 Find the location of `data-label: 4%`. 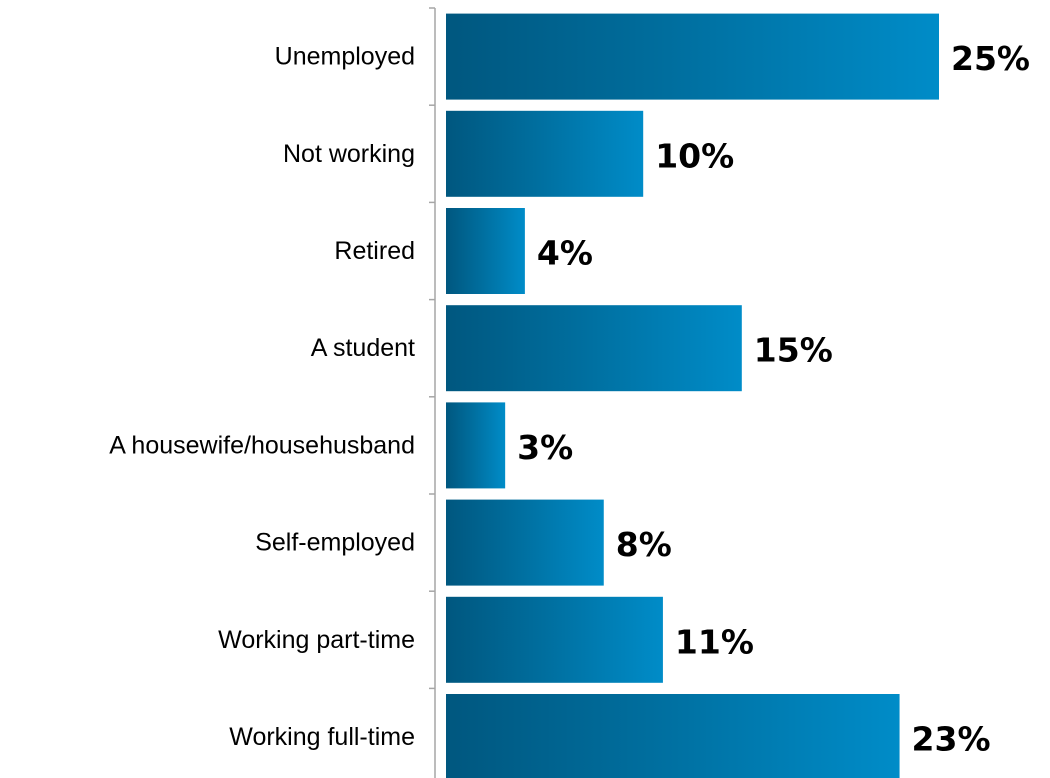

data-label: 4% is located at coordinates (565, 253).